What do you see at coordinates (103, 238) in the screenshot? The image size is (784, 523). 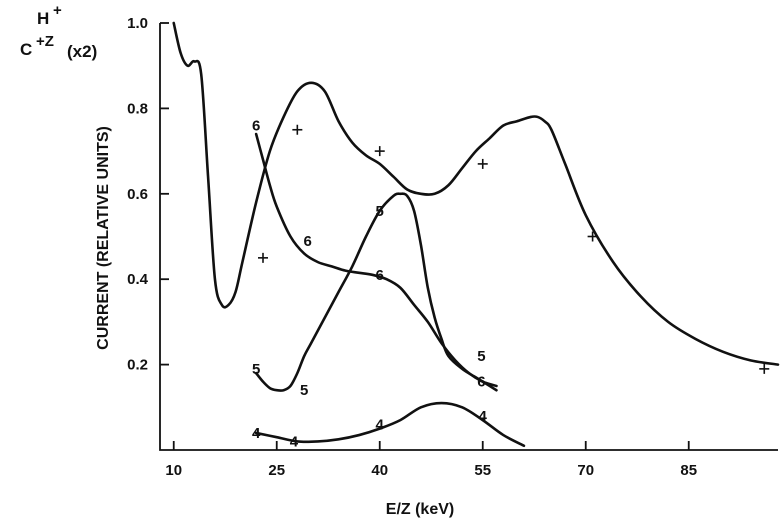 I see `y-axis-title: CURRENT (RELATIVE UNITS)` at bounding box center [103, 238].